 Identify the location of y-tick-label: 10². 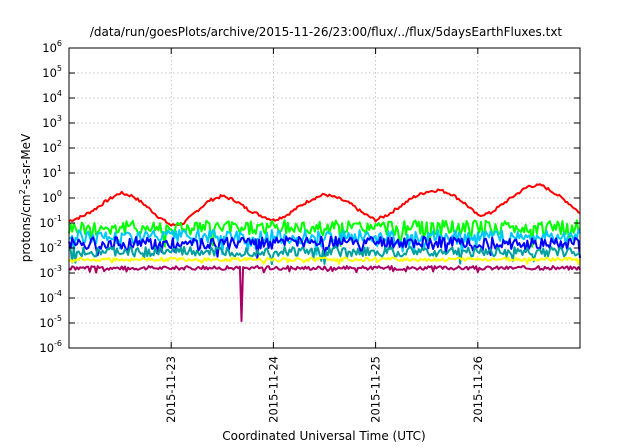
(52, 147).